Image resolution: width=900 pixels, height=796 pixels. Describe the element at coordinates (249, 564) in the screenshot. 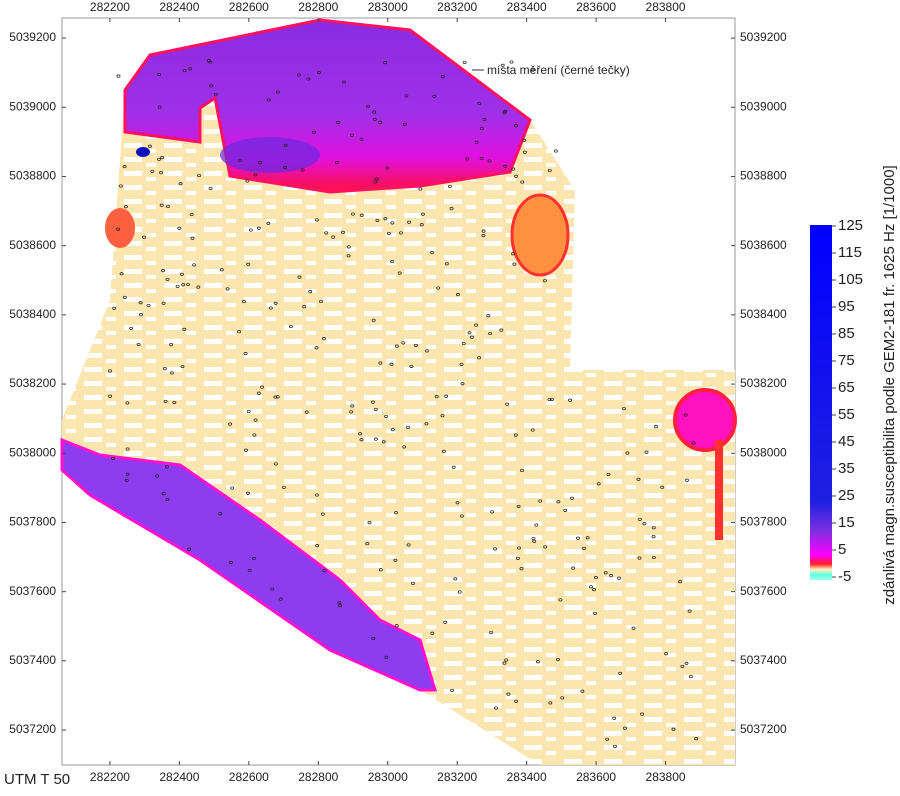

I see `anomaly-southwest` at that location.